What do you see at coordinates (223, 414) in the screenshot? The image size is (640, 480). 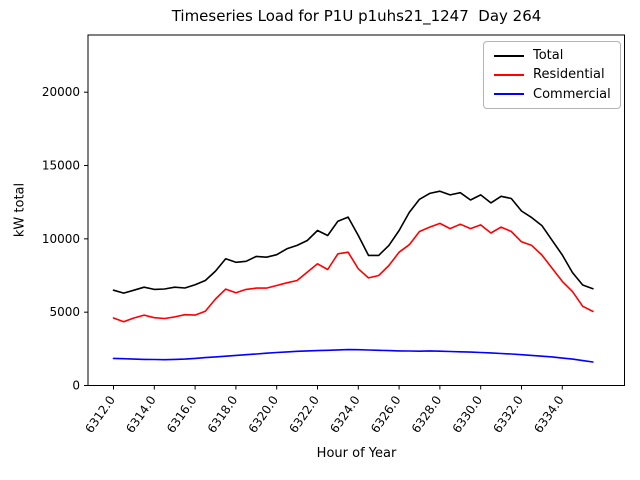 I see `x-tick-label: 6318.0` at bounding box center [223, 414].